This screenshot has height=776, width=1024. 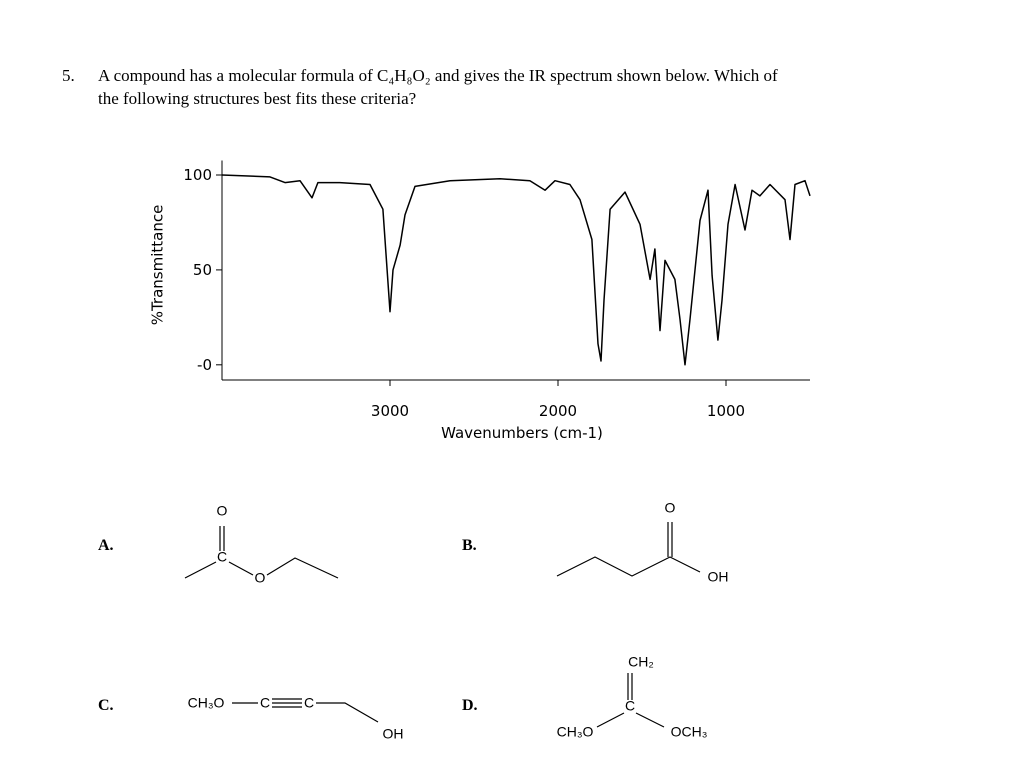 What do you see at coordinates (469, 545) in the screenshot?
I see `choice-label: B.` at bounding box center [469, 545].